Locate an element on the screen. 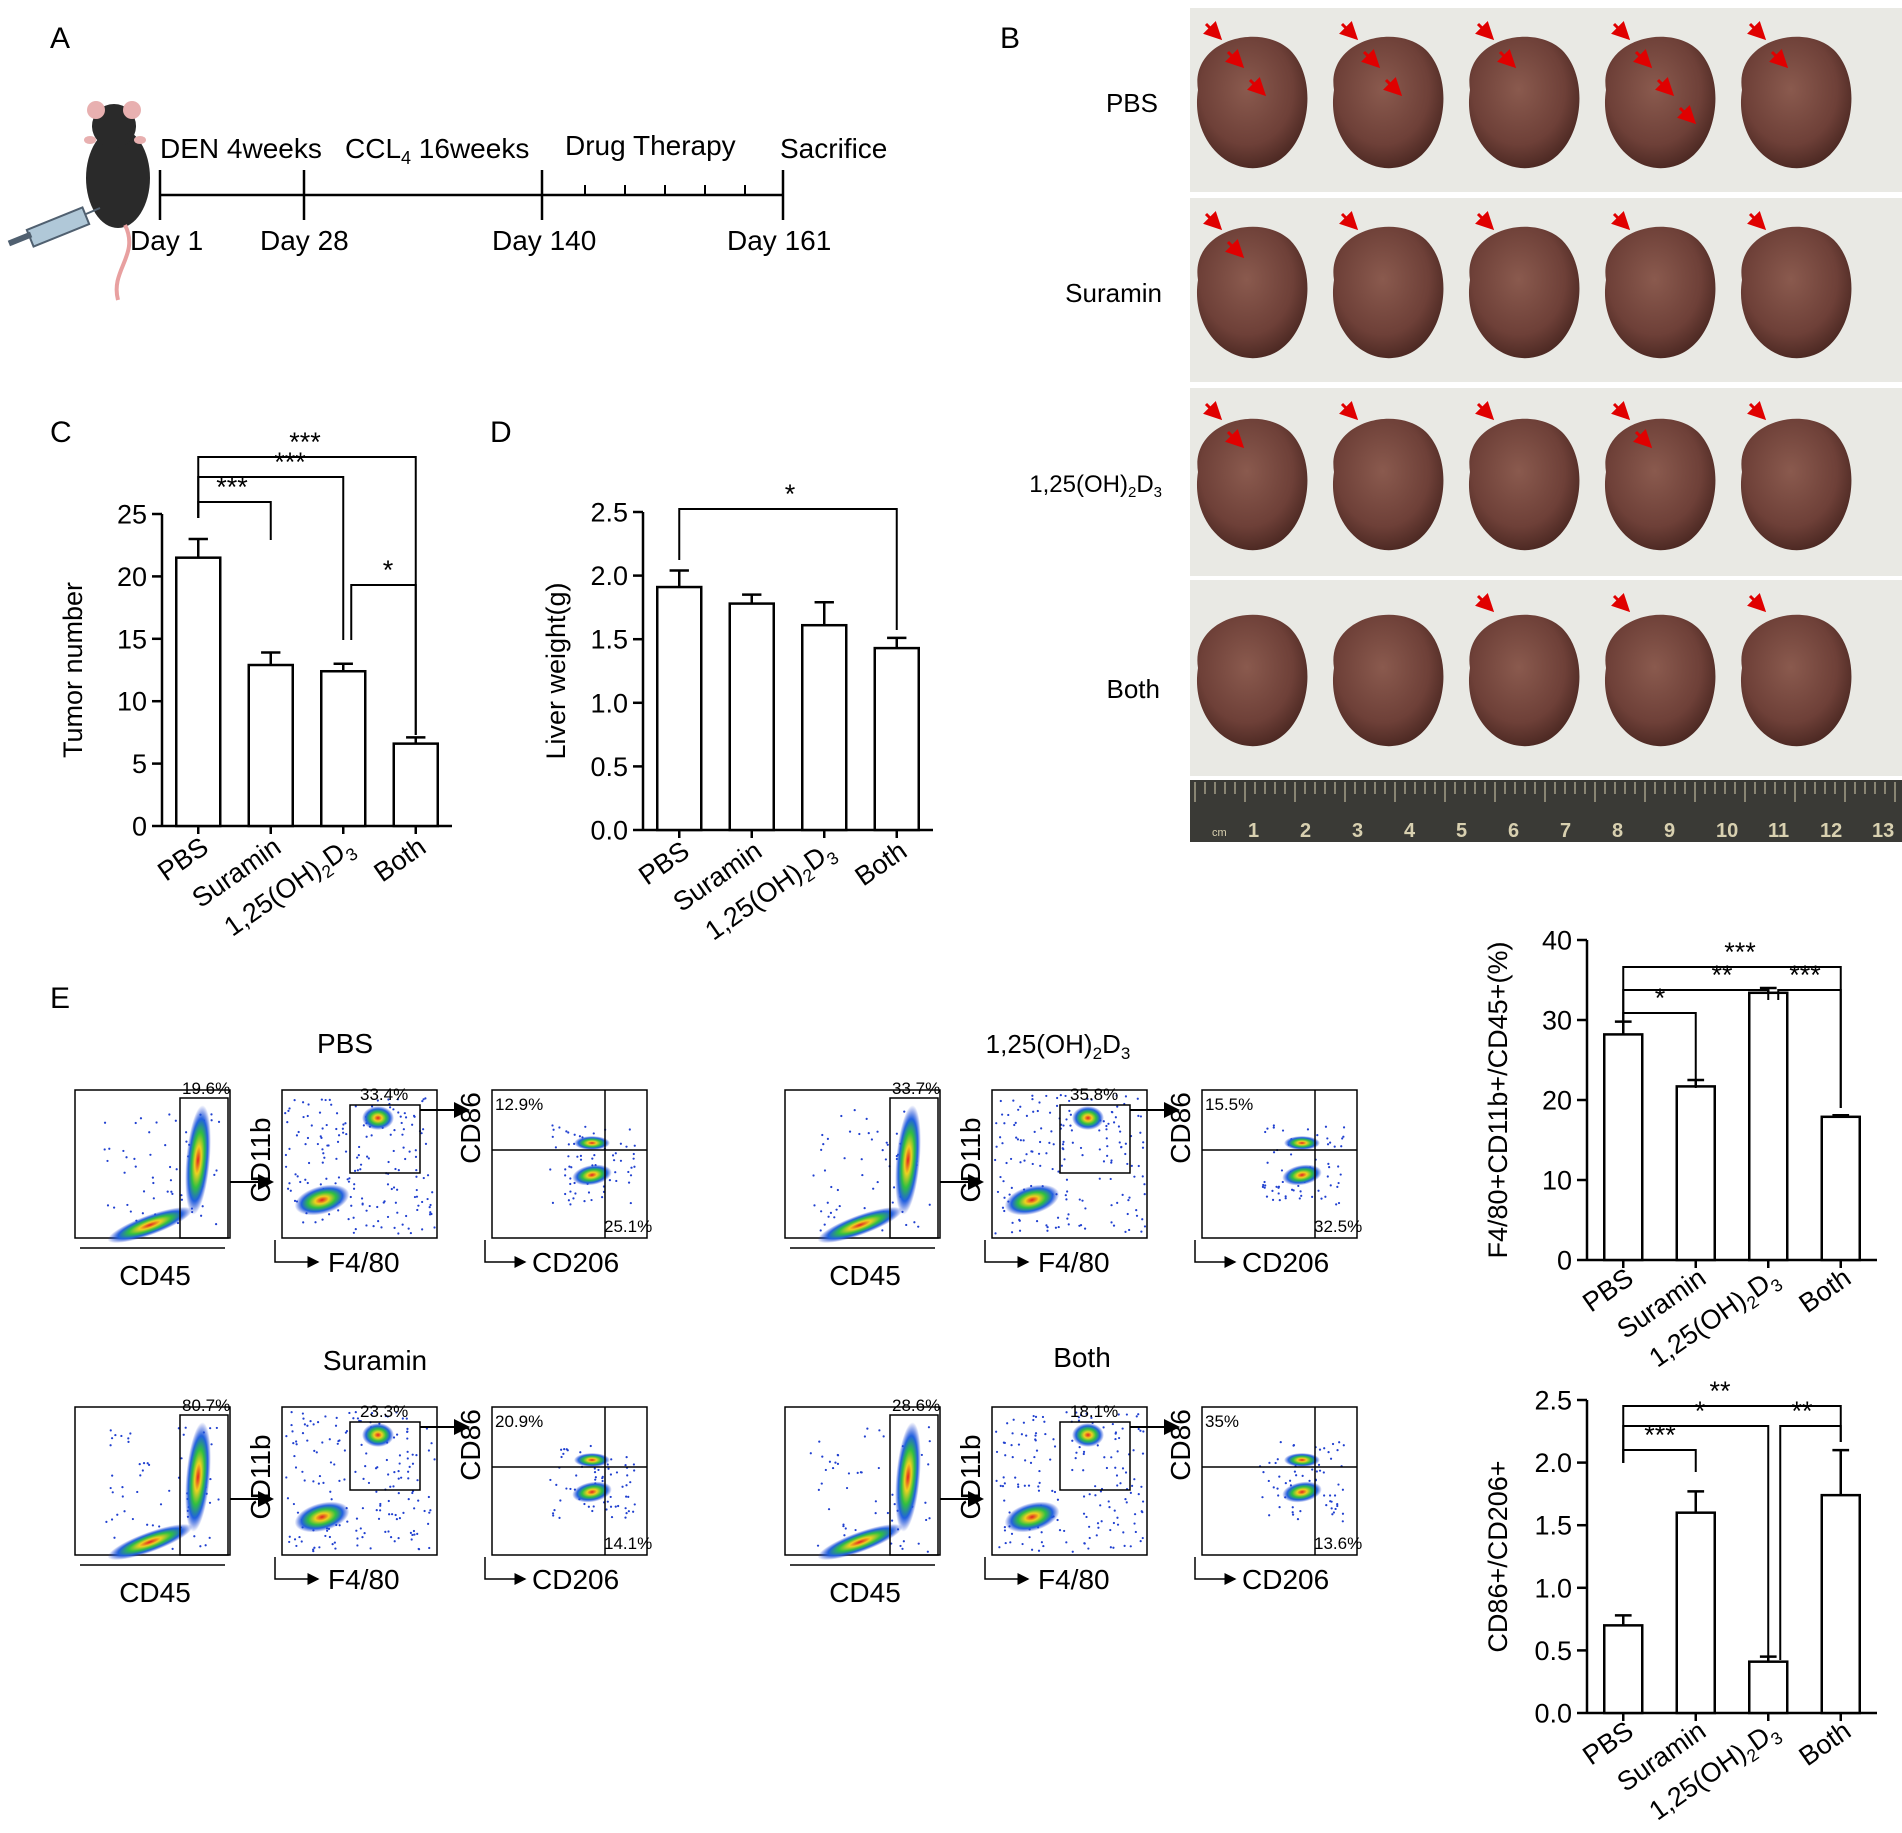 The width and height of the screenshot is (1902, 1833). y-tick-label: 0 is located at coordinates (1564, 1260).